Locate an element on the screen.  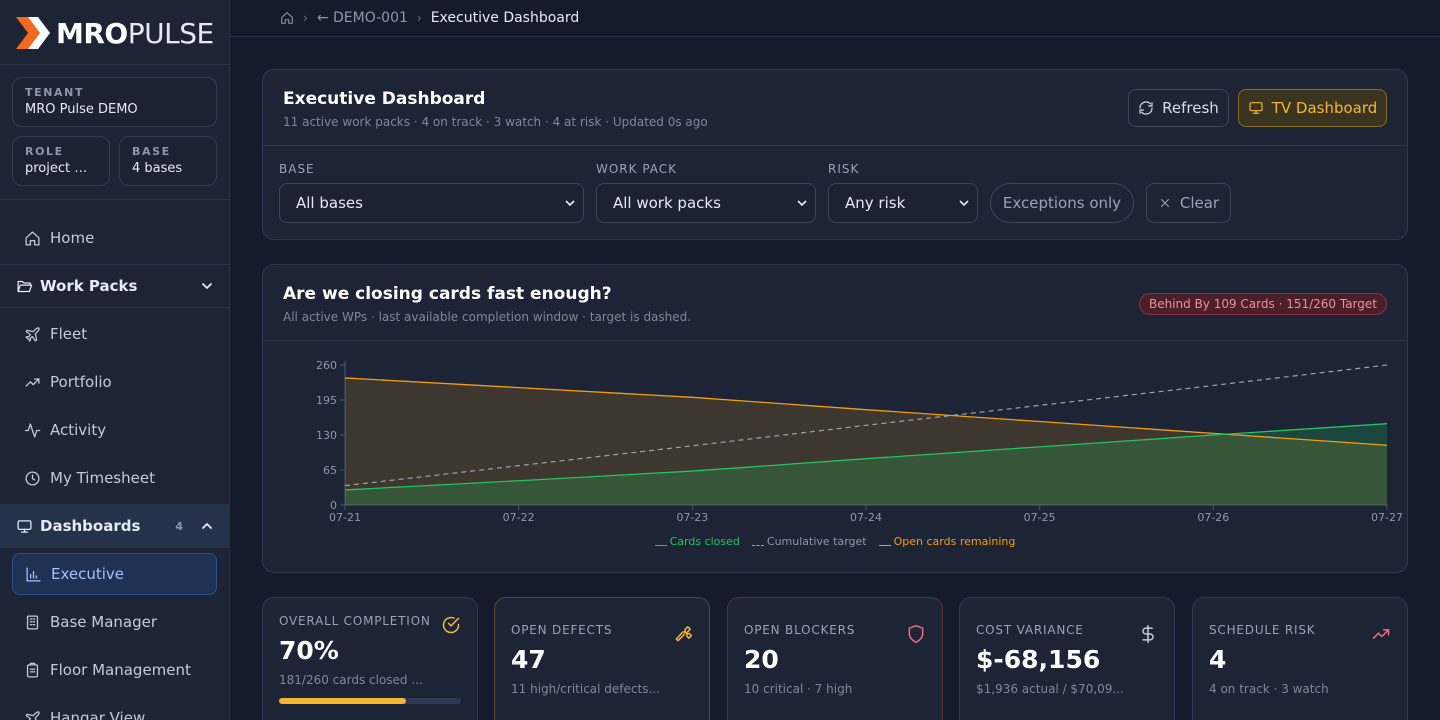
nav-executive: Executive is located at coordinates (114, 574).